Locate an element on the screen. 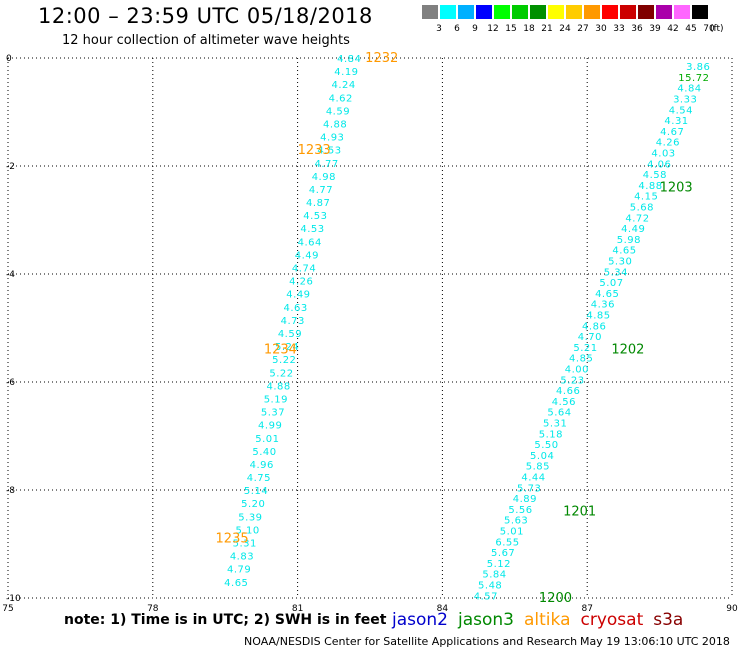 The width and height of the screenshot is (740, 650). pass-time-label-altika: 1234 is located at coordinates (280, 350).